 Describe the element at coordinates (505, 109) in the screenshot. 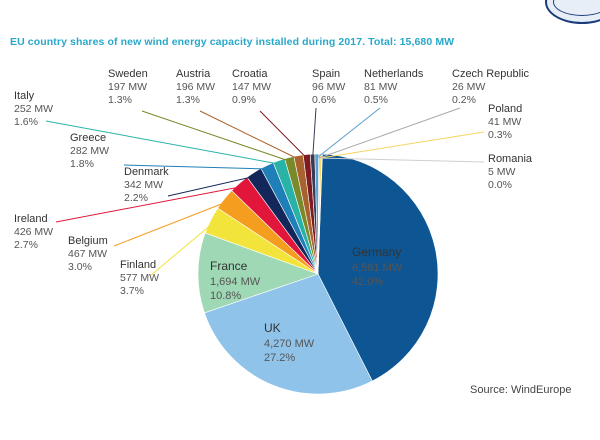

I see `label-name-poland: Poland` at that location.